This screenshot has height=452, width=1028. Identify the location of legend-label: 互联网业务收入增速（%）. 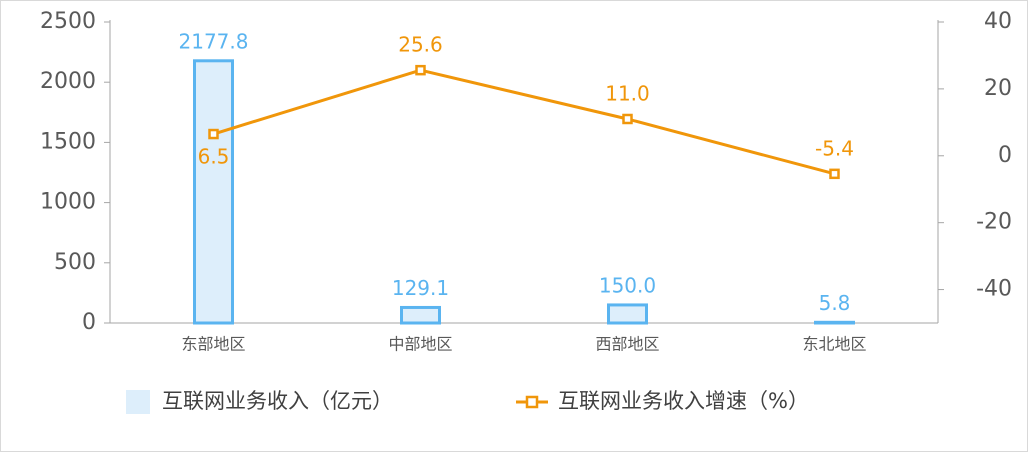
(683, 401).